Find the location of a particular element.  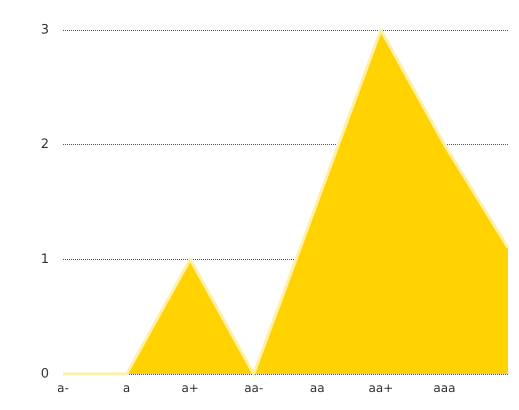

y-tick-label: 3 is located at coordinates (44, 30).